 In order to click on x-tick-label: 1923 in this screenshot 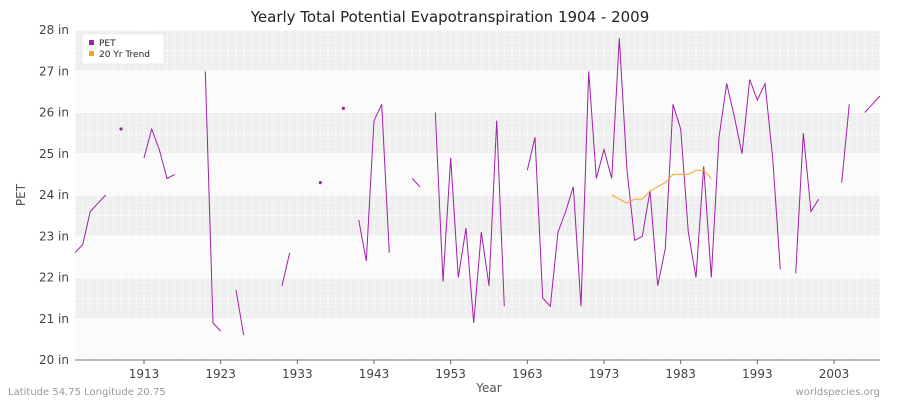, I will do `click(220, 374)`.